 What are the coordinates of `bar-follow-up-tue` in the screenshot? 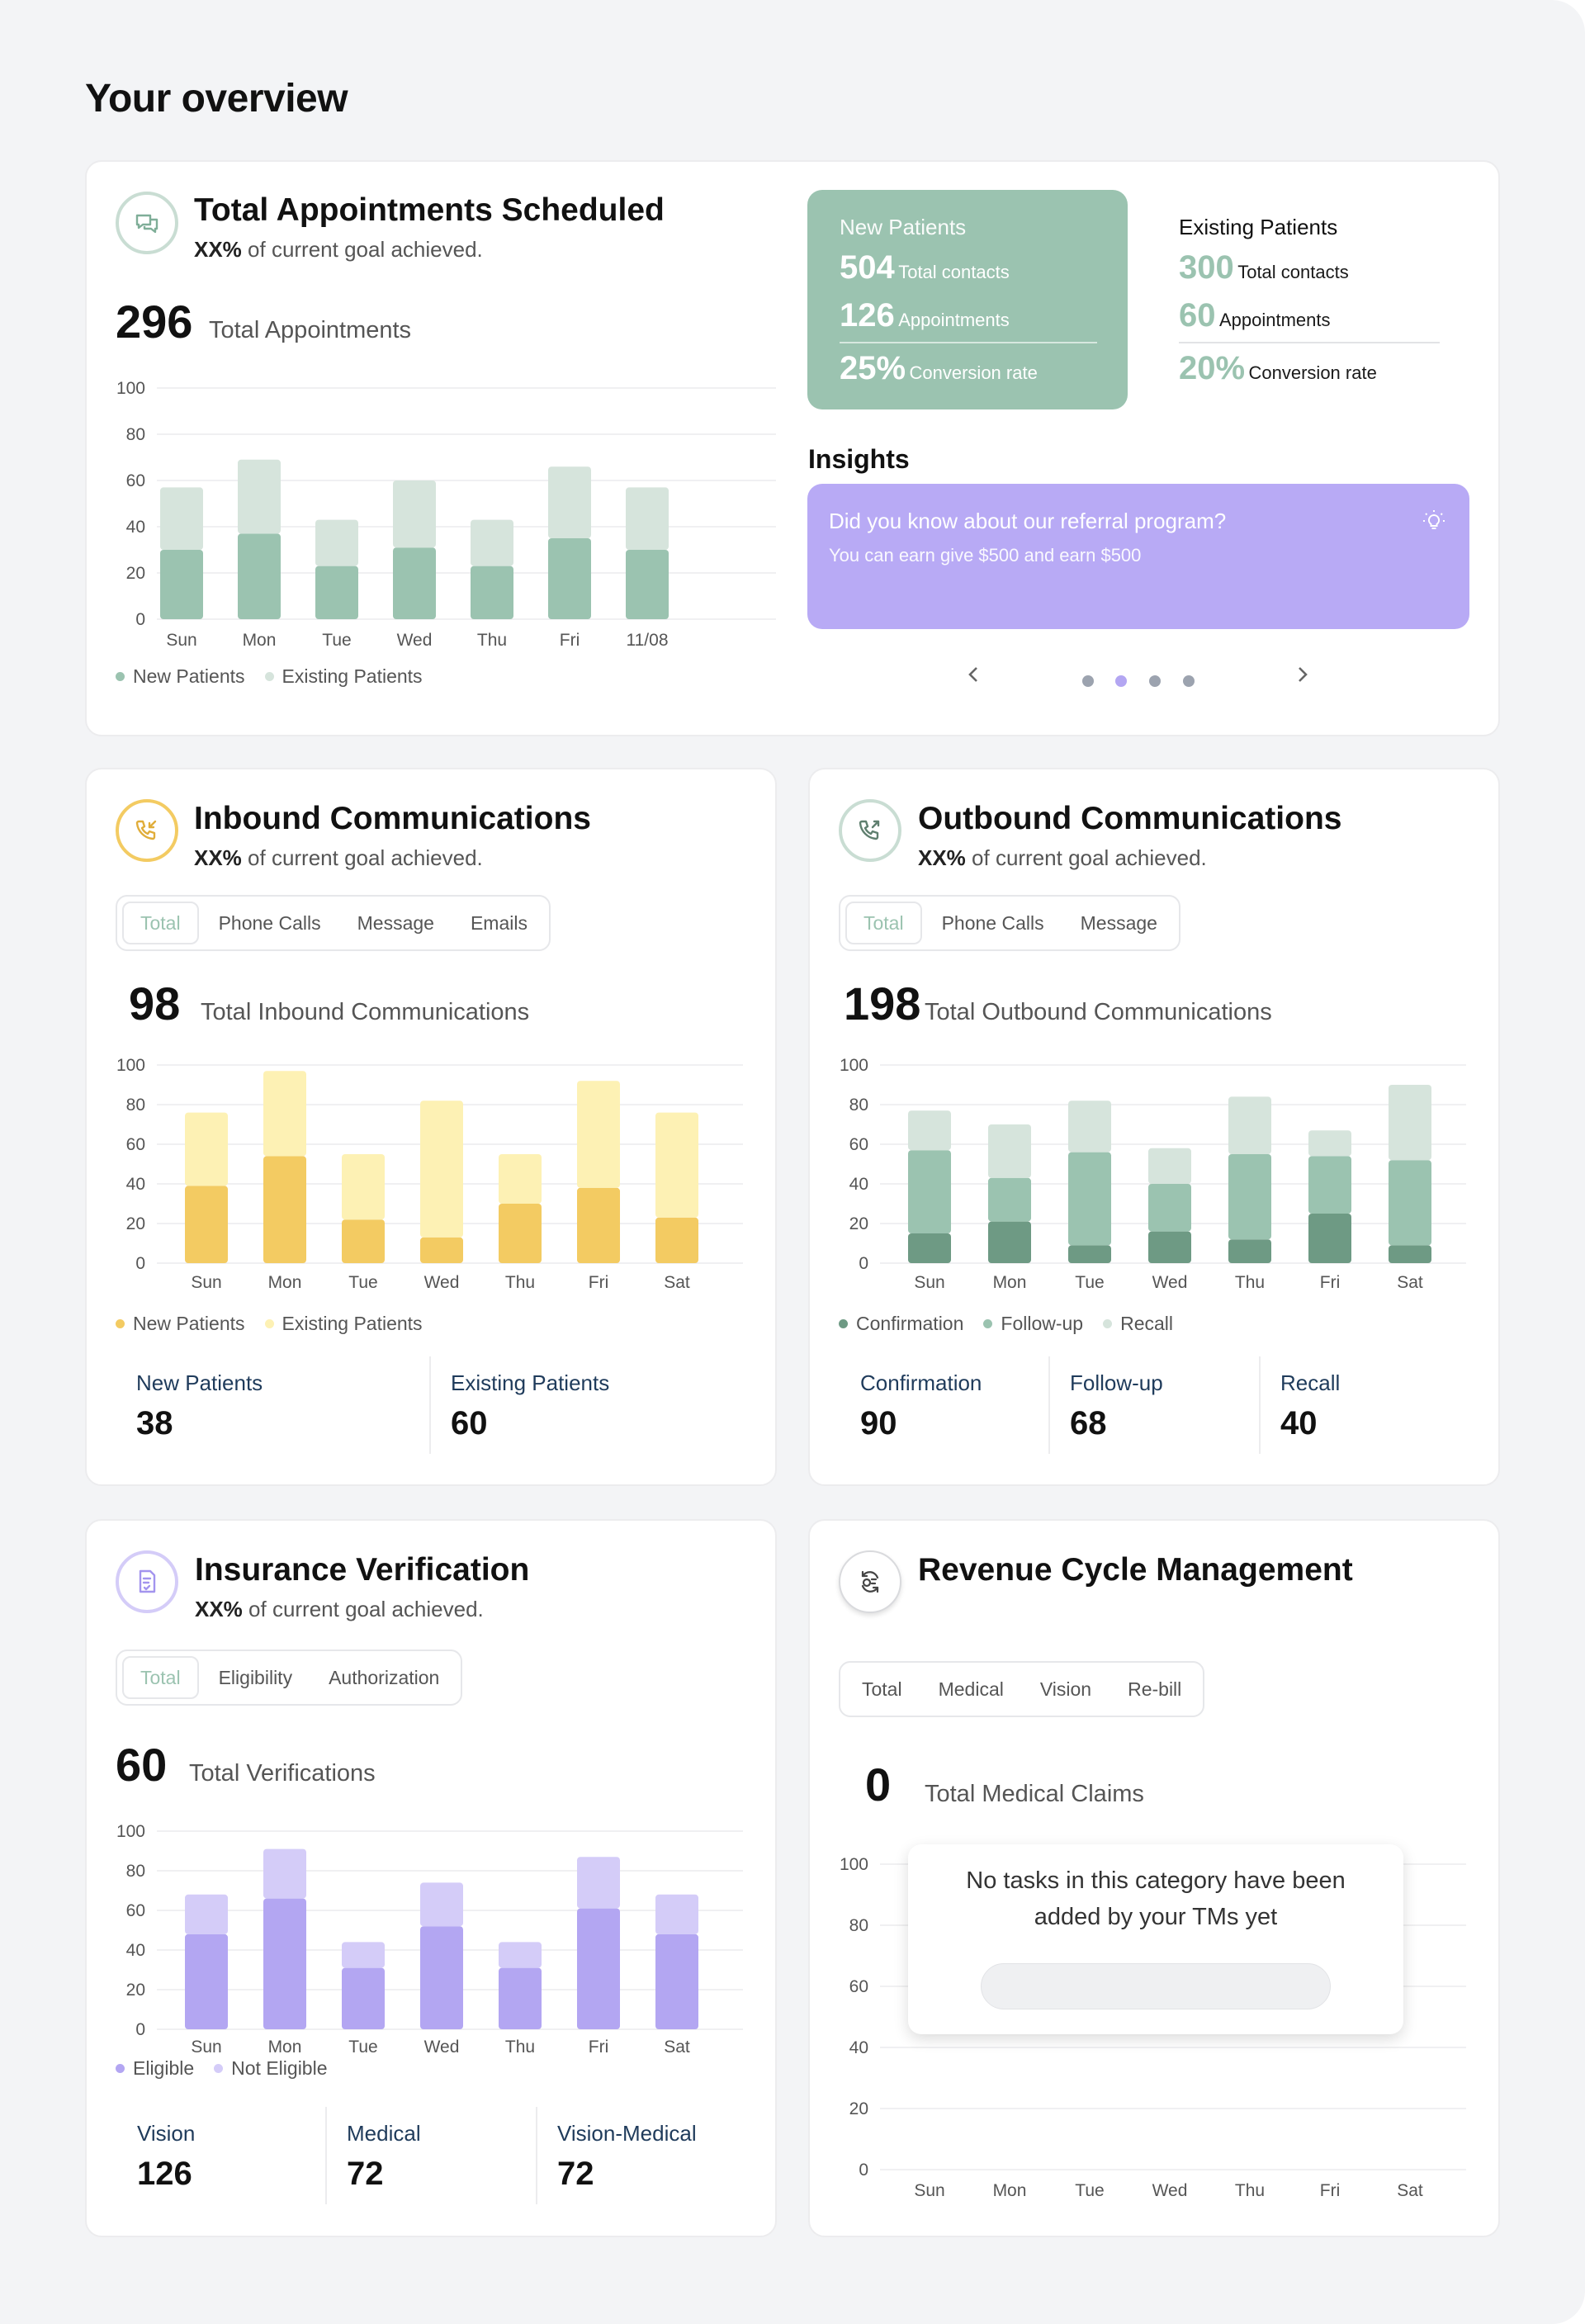 It's located at (1089, 1199).